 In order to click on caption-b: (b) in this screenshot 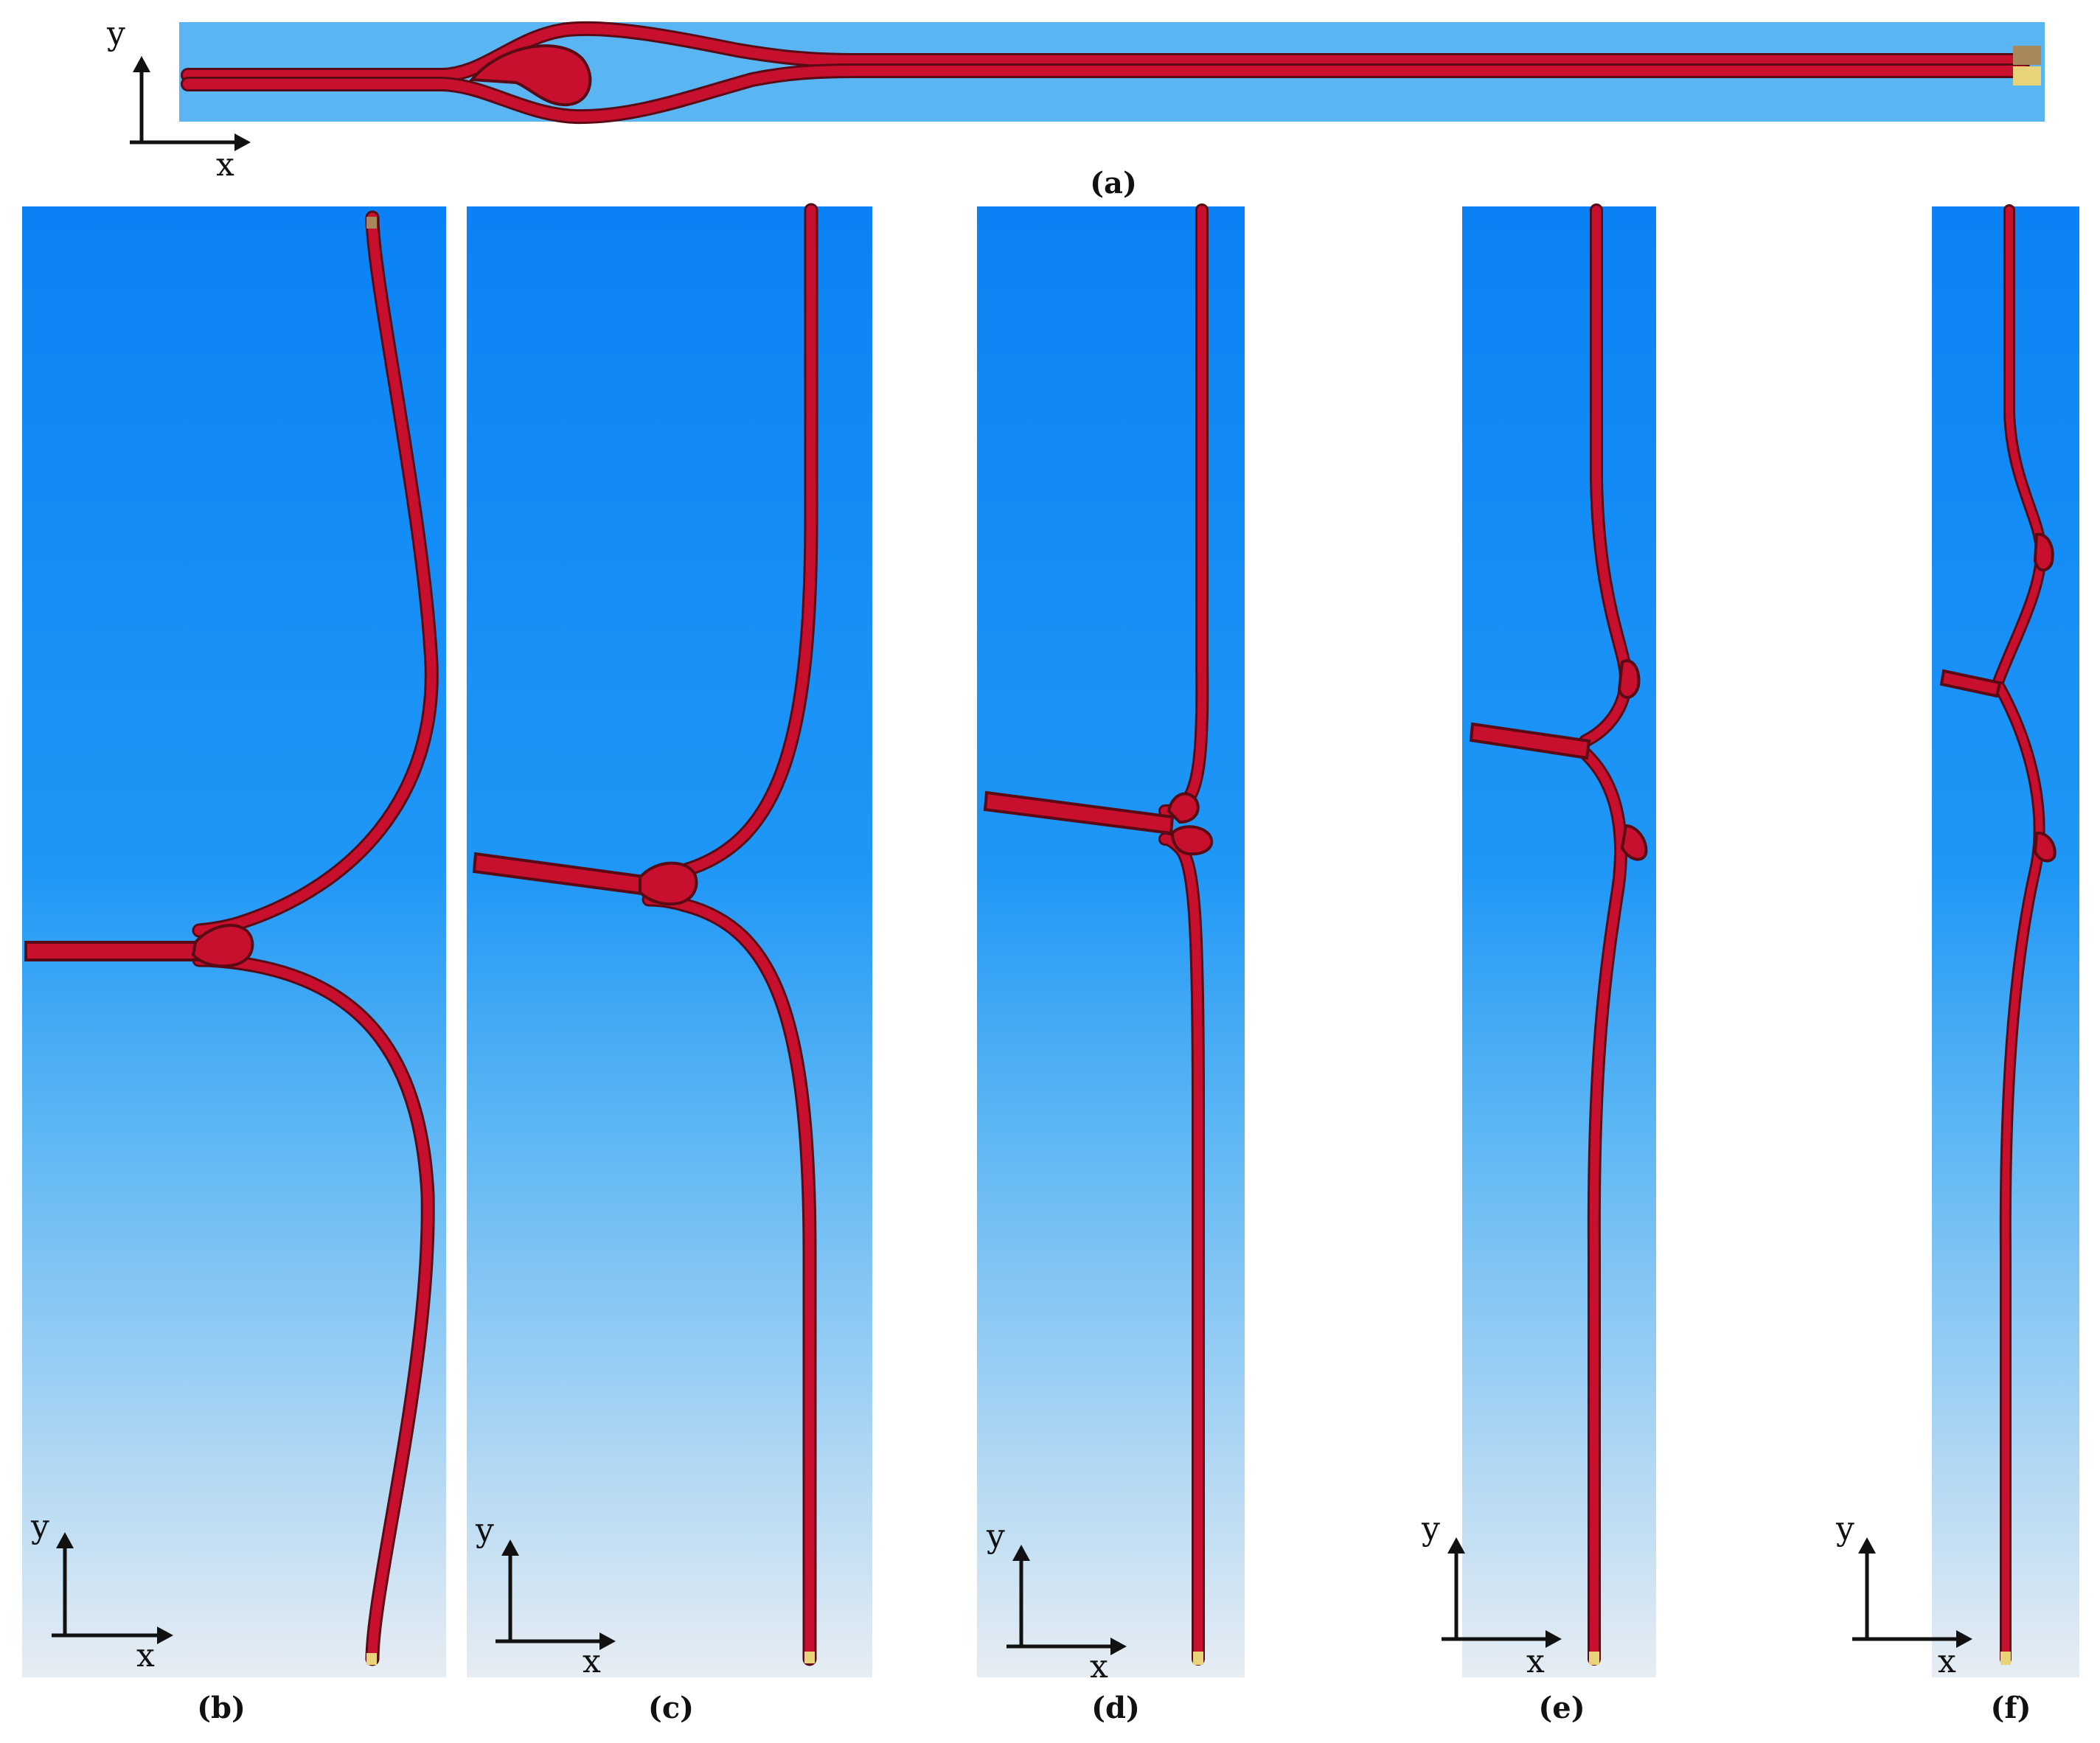, I will do `click(222, 1708)`.